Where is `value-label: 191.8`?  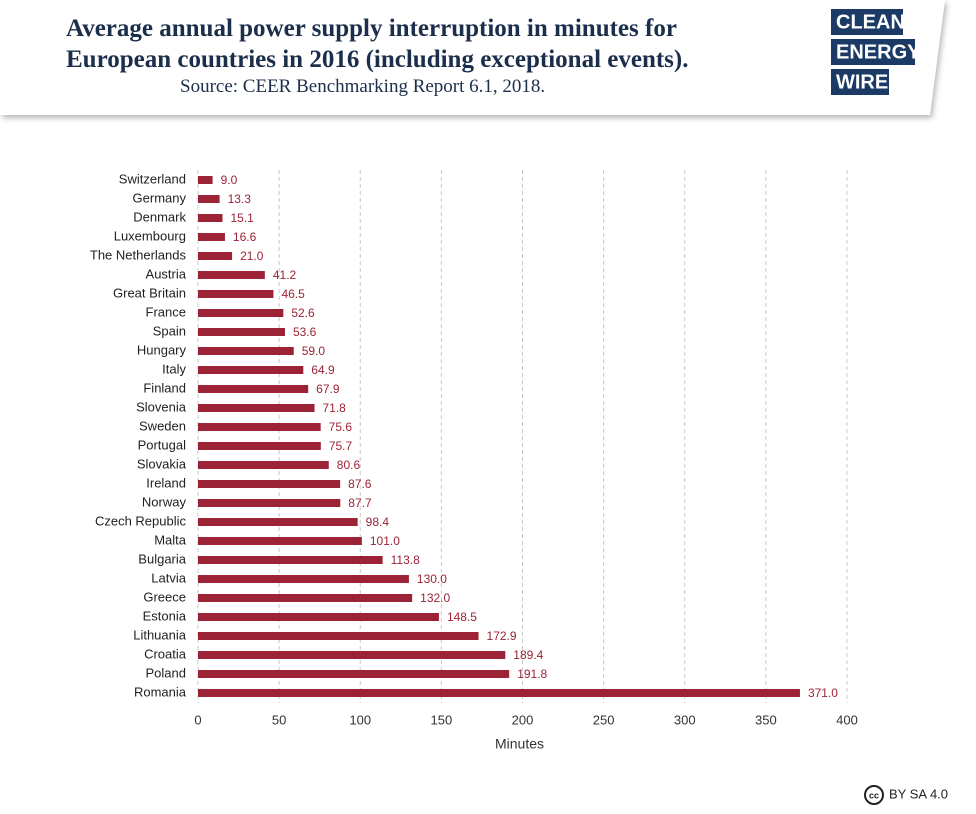 value-label: 191.8 is located at coordinates (532, 674).